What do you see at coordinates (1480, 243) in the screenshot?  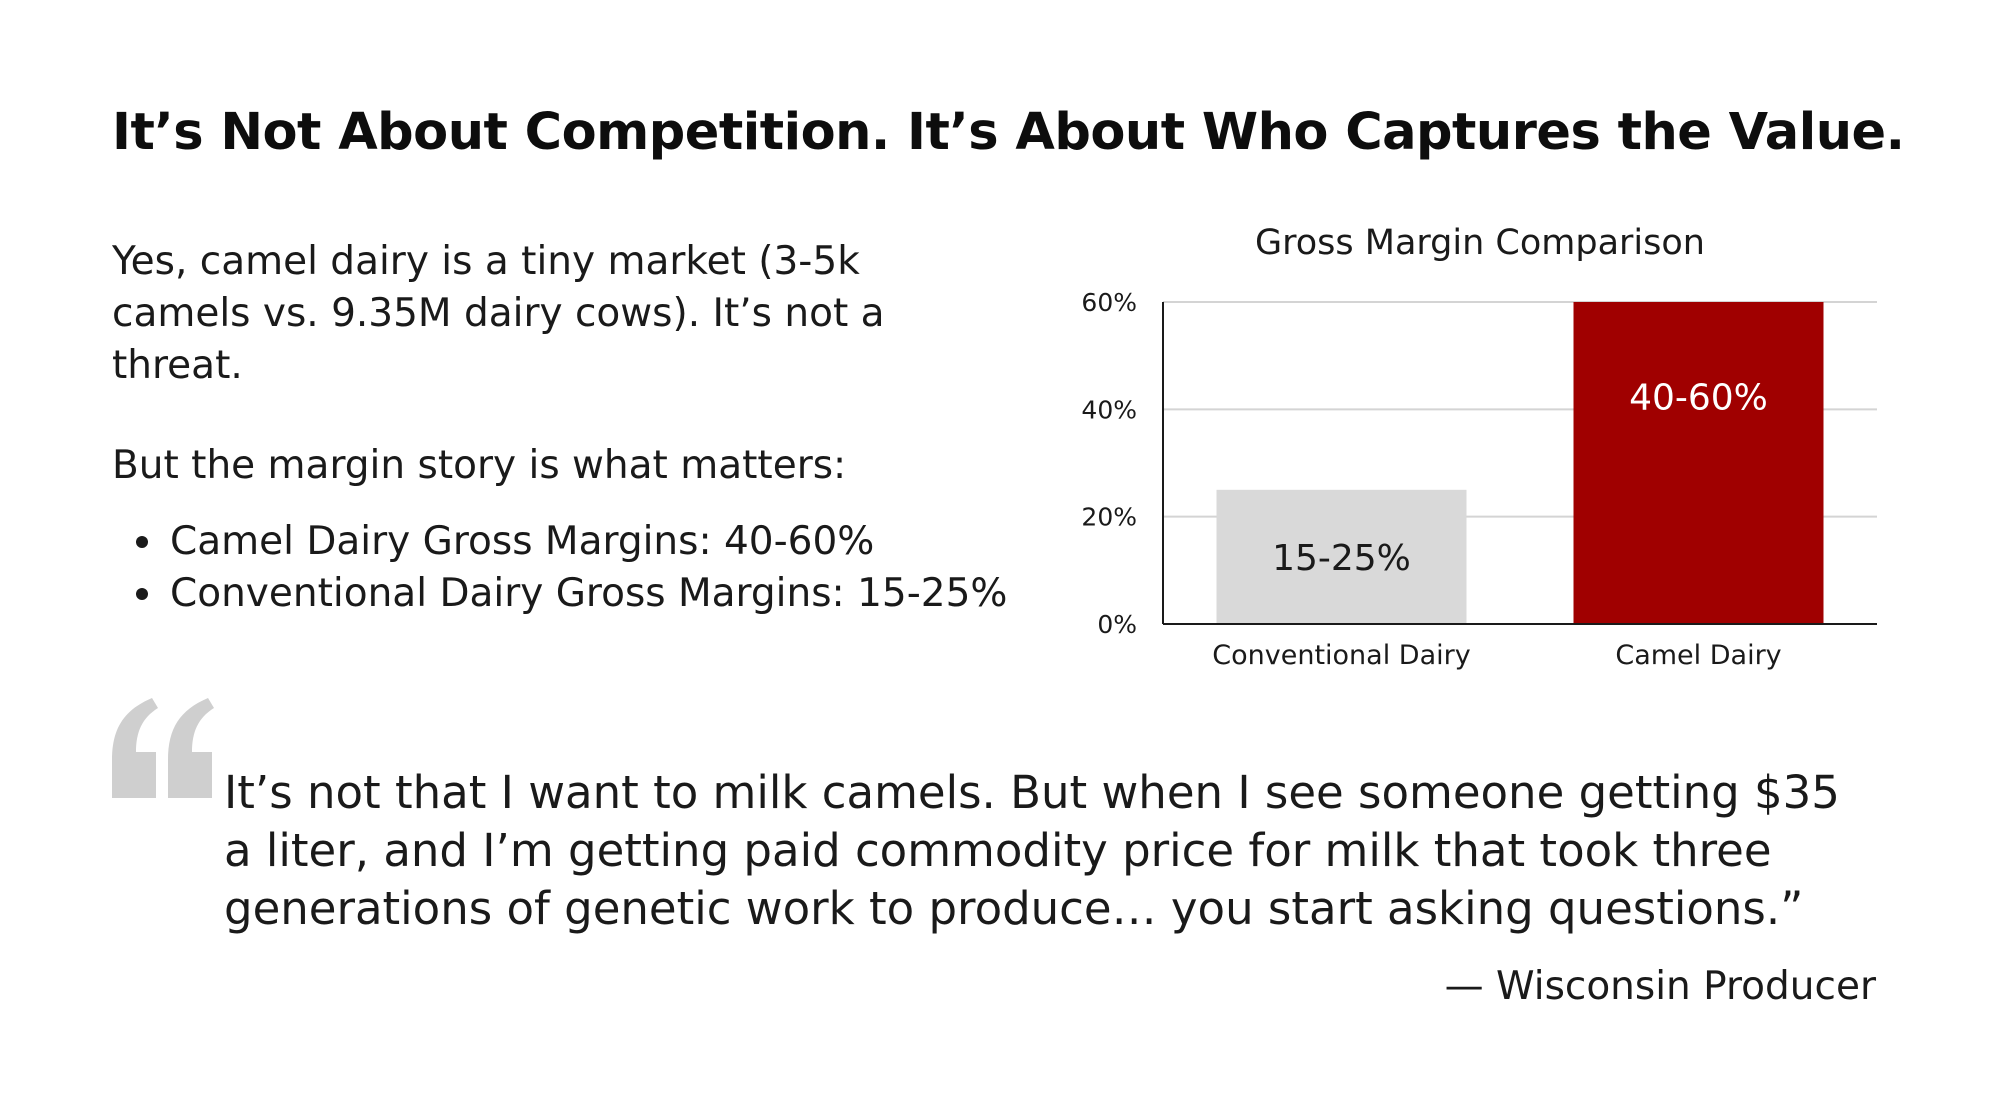 I see `chart-title: Gross Margin Comparison` at bounding box center [1480, 243].